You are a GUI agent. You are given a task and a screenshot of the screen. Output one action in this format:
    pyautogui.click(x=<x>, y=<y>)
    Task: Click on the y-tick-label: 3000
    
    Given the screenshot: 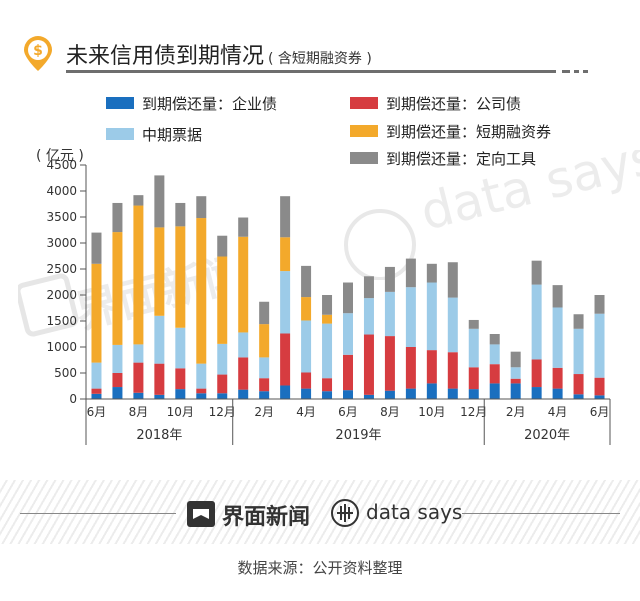 What is the action you would take?
    pyautogui.click(x=61, y=243)
    